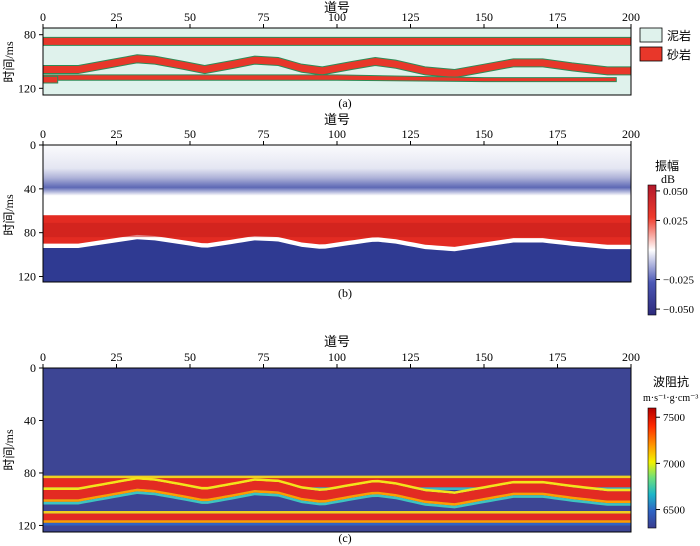  Describe the element at coordinates (674, 418) in the screenshot. I see `colorbar-c-tick-label: 7500` at that location.